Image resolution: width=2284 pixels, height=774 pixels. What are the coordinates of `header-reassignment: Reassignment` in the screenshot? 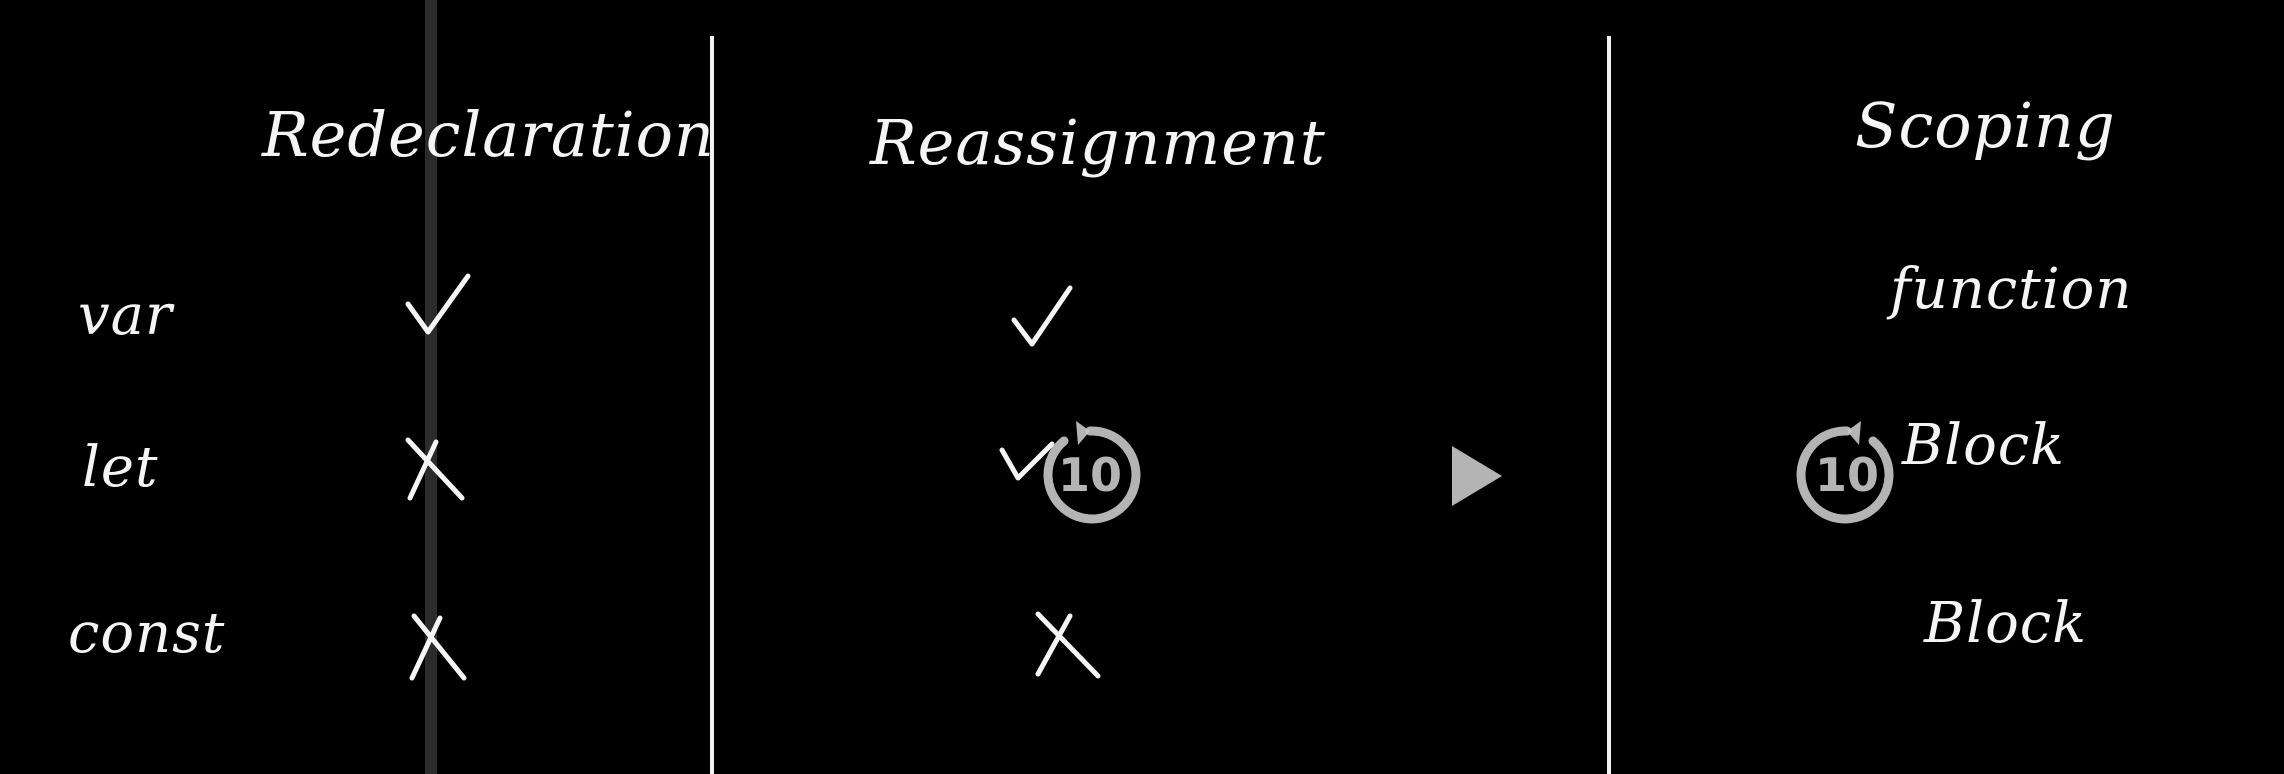 It's located at (1098, 142).